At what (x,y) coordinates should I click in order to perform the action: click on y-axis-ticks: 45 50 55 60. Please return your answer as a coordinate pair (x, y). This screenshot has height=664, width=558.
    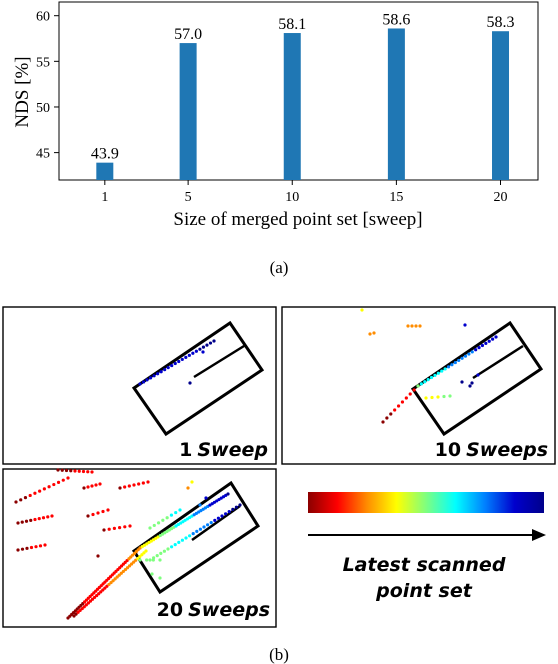
    Looking at the image, I should click on (47, 86).